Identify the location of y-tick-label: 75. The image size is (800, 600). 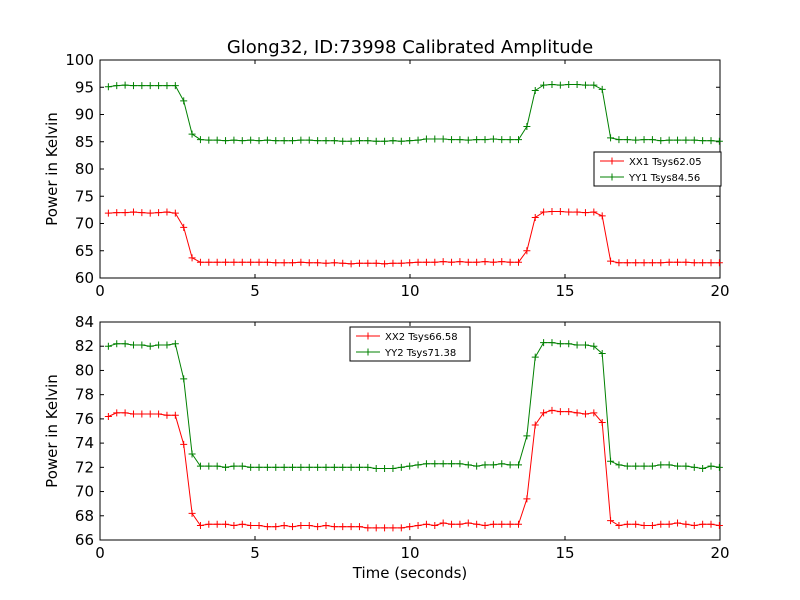
(84, 196).